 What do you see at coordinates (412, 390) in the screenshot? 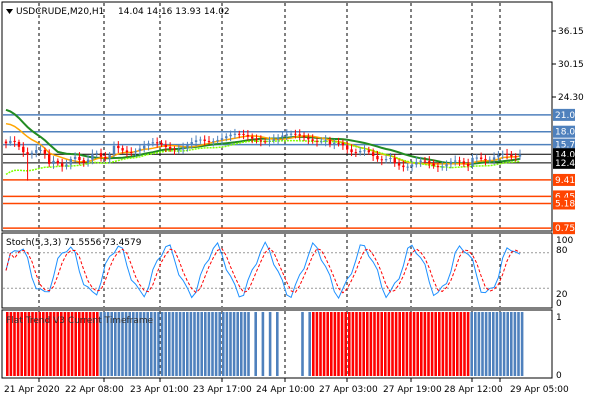
I see `time-label: 27 Apr 19:00` at bounding box center [412, 390].